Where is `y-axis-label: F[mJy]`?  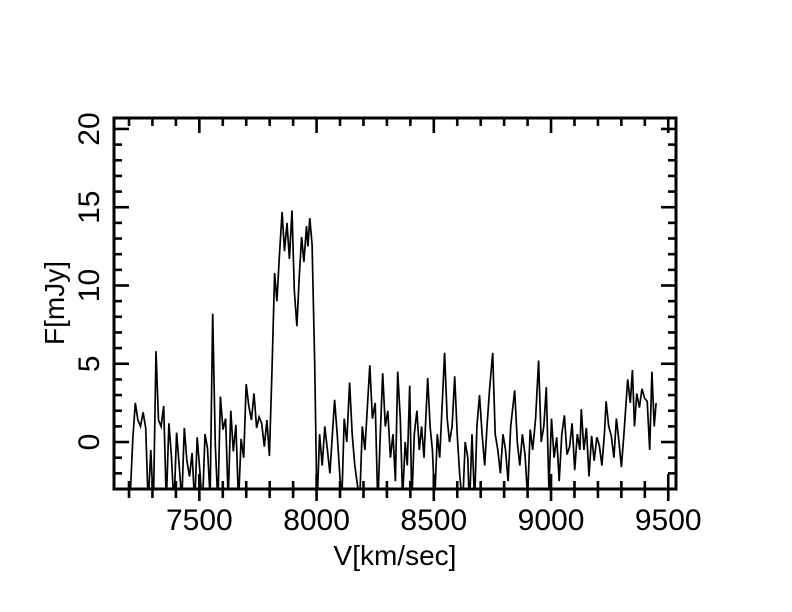
y-axis-label: F[mJy] is located at coordinates (54, 303).